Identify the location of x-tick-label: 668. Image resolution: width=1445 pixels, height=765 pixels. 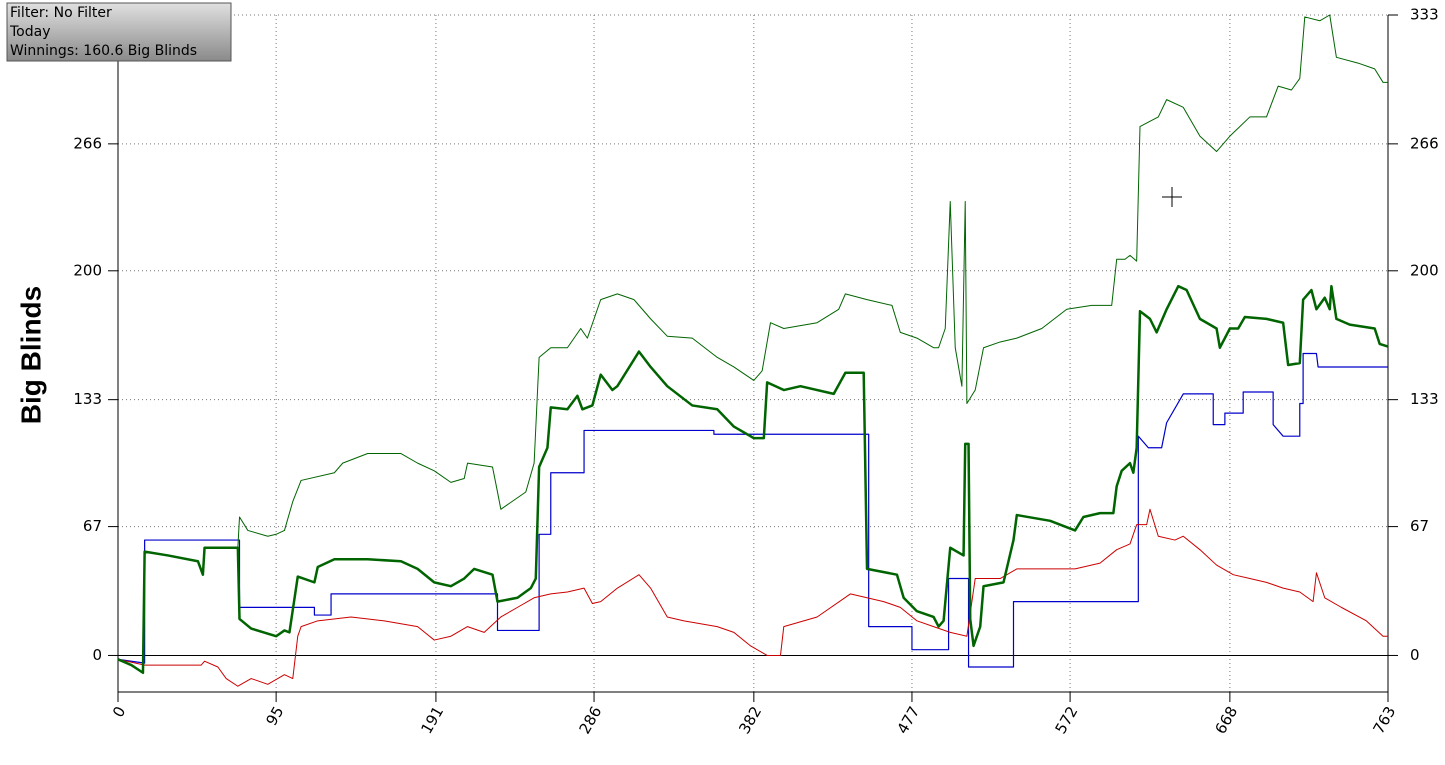
(1226, 720).